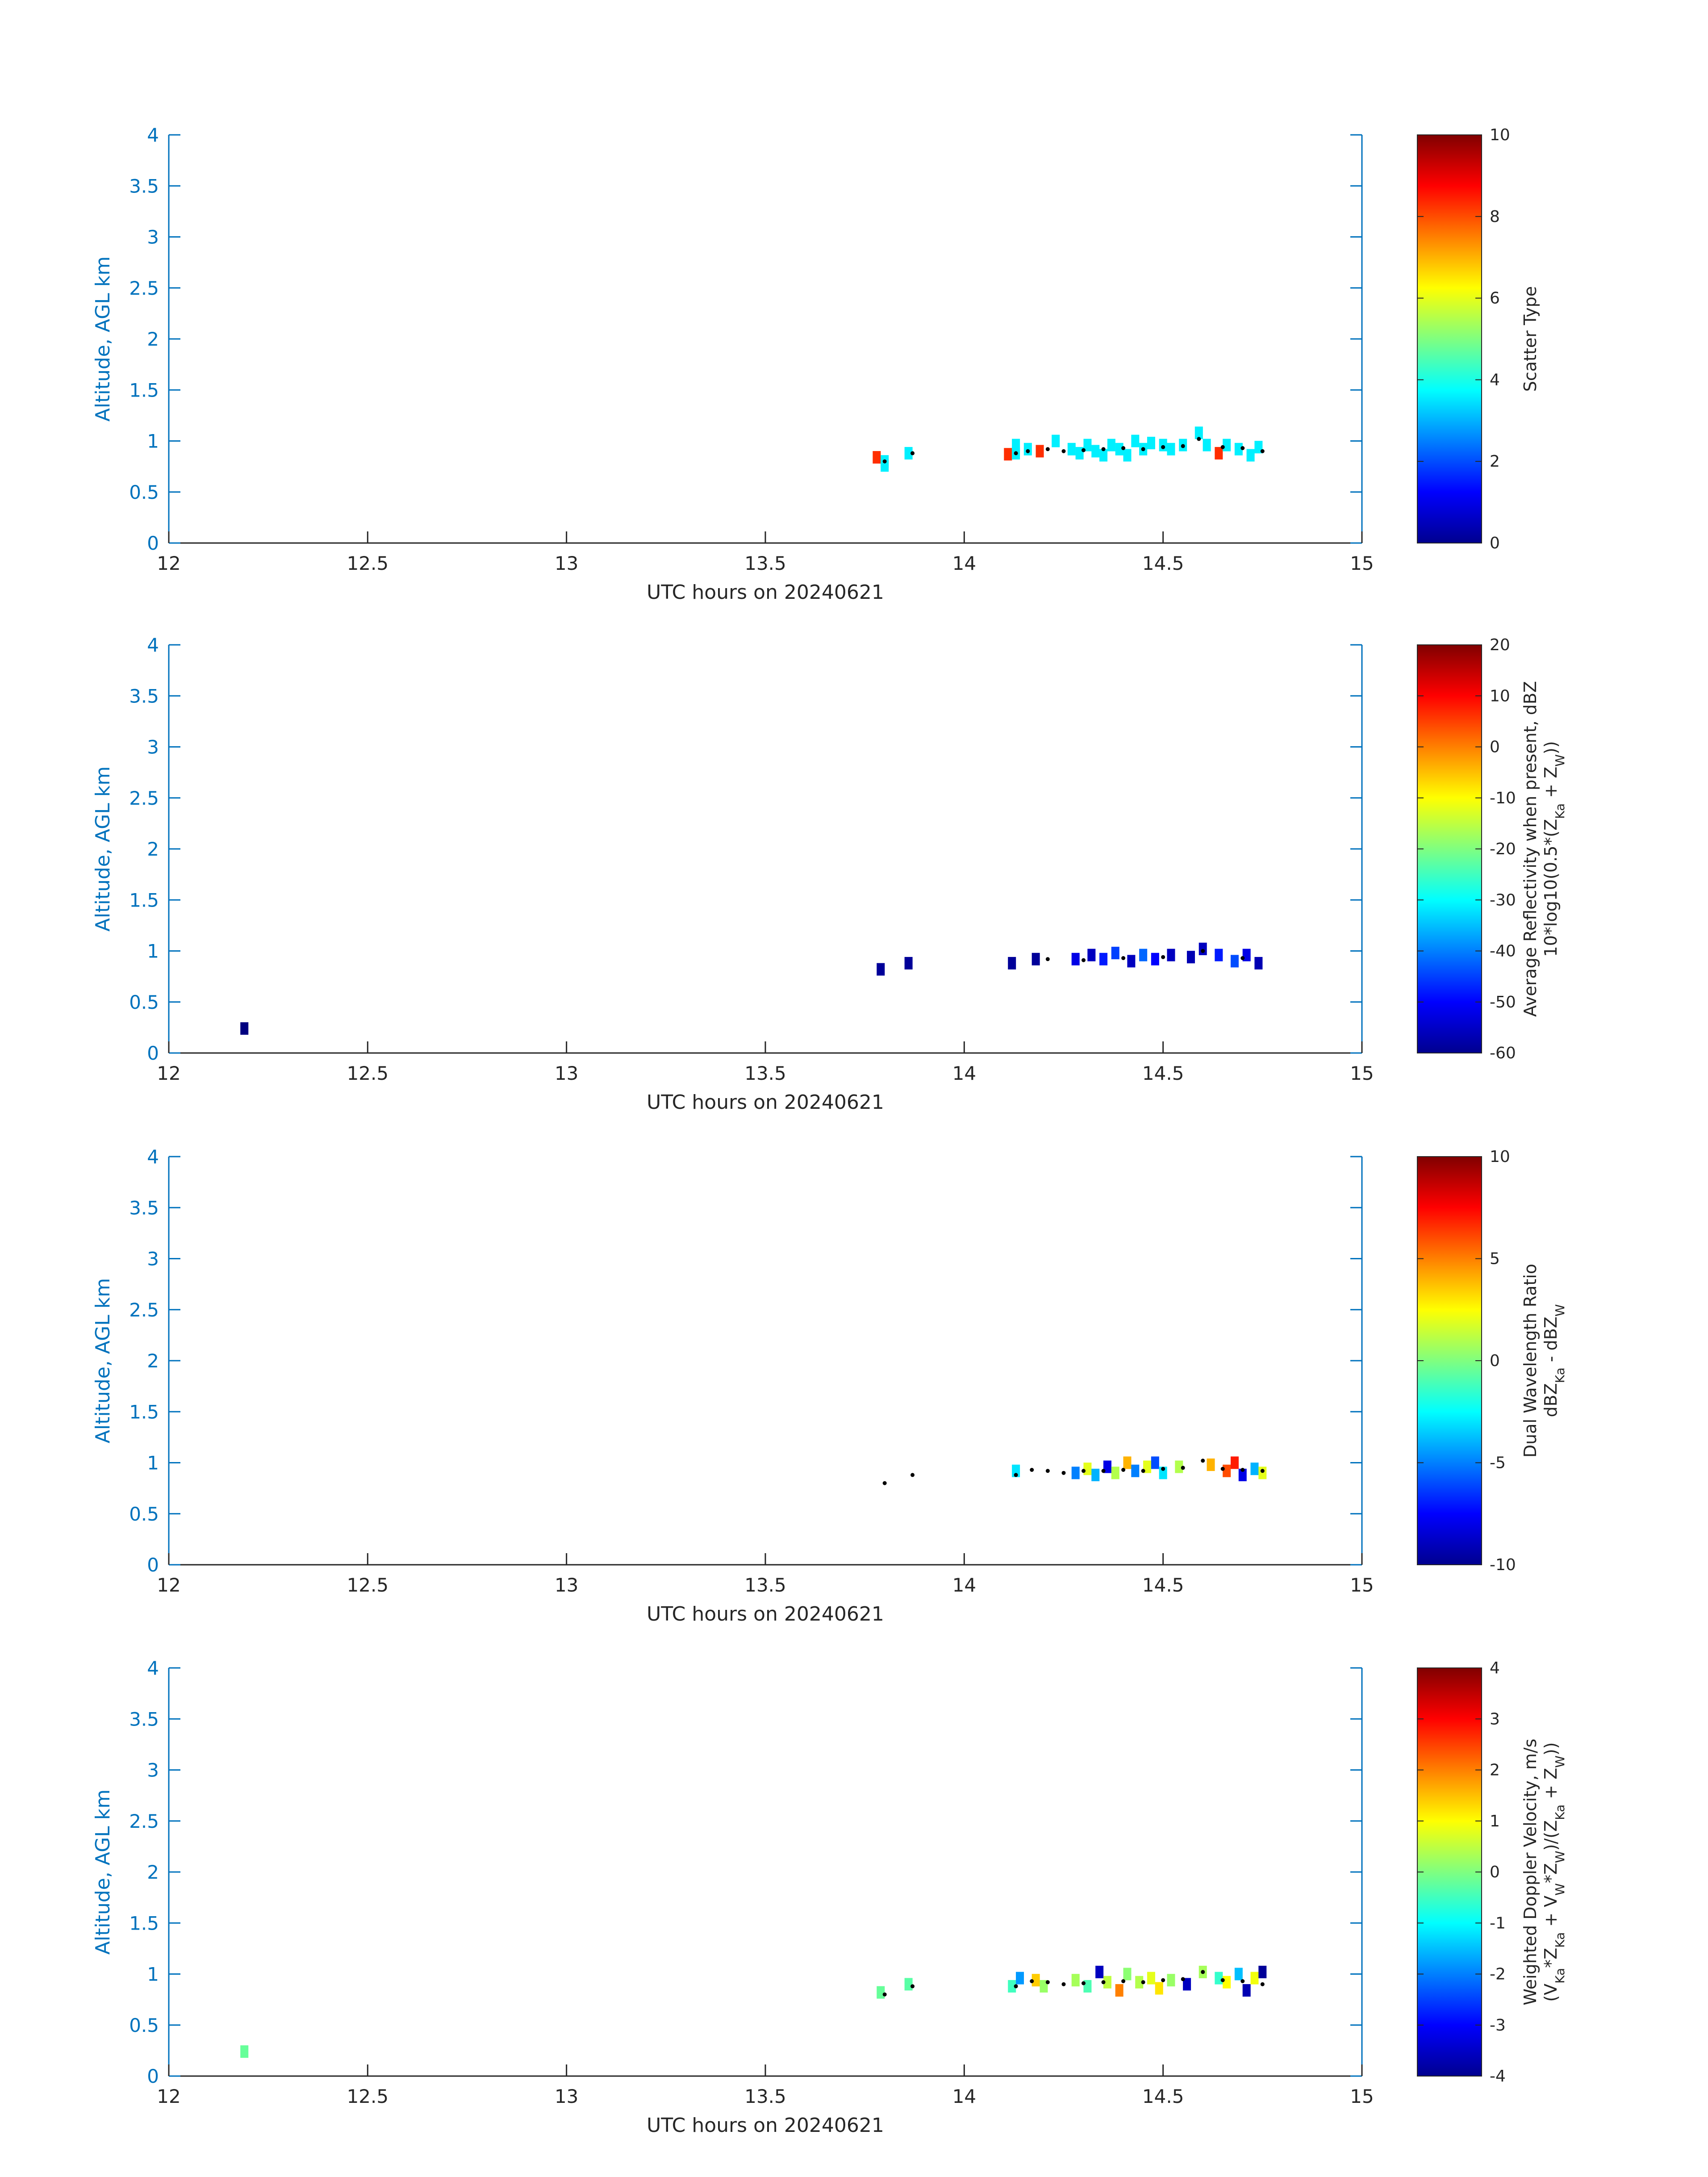  Describe the element at coordinates (1495, 461) in the screenshot. I see `colorbar-tick-label: 2` at that location.